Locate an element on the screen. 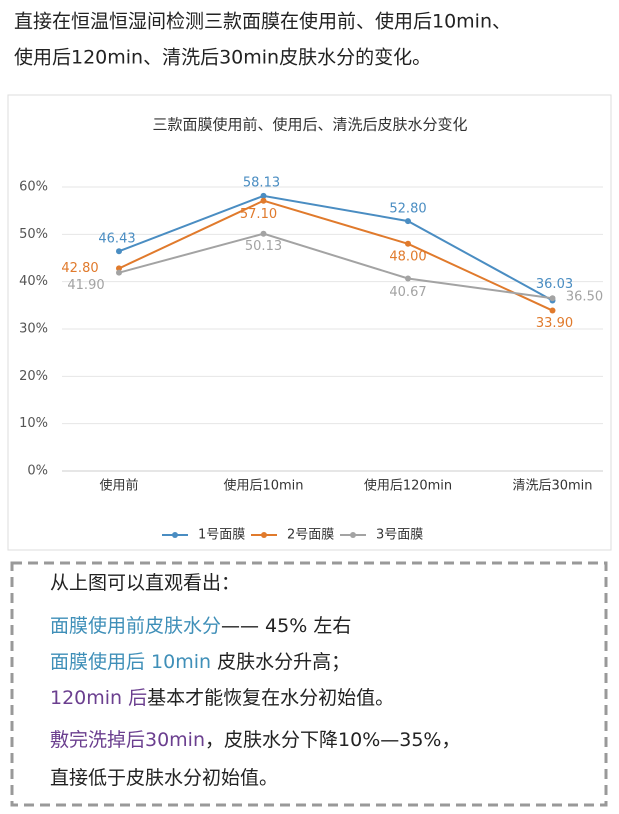 Image resolution: width=619 pixels, height=814 pixels. y-tick-label: 20% is located at coordinates (33, 376).